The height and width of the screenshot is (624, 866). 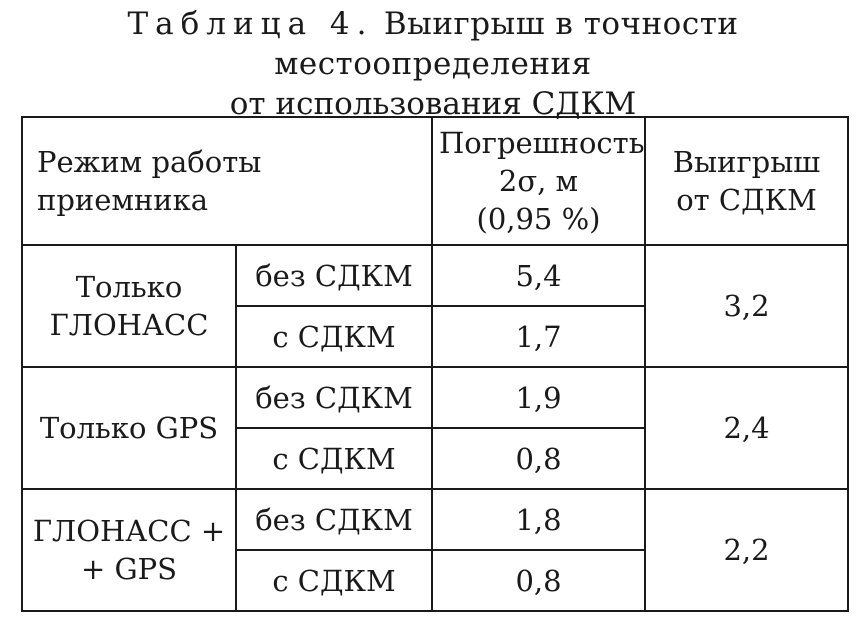 I want to click on gain-cell: 3,2, so click(x=746, y=306).